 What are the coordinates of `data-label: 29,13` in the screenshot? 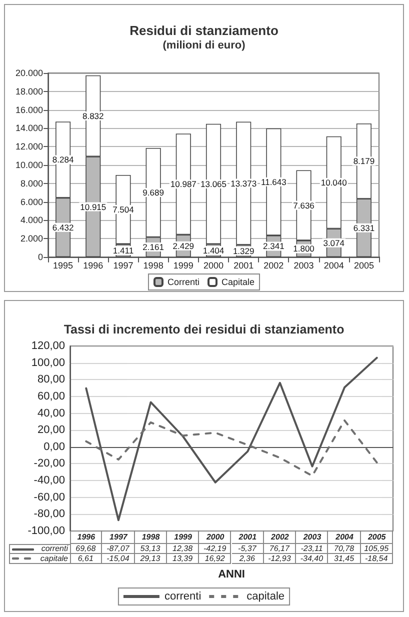 It's located at (150, 559).